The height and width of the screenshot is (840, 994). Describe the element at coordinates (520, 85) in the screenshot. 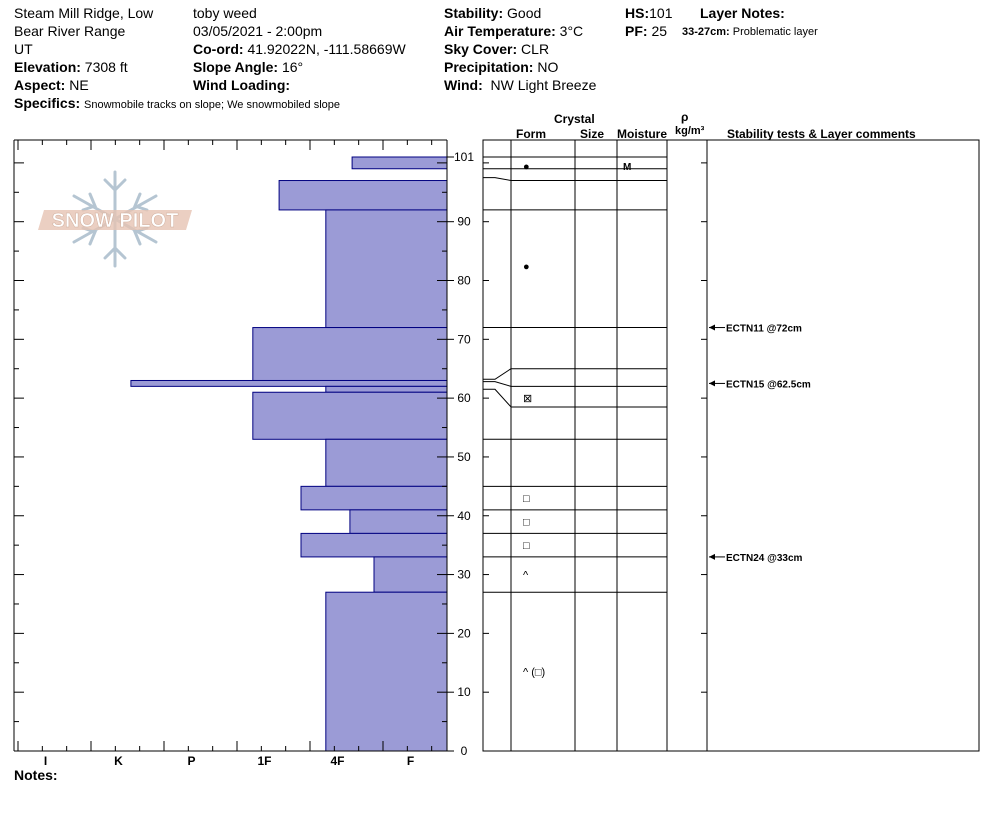

I see `wind: Wind: NW Light Breeze` at that location.